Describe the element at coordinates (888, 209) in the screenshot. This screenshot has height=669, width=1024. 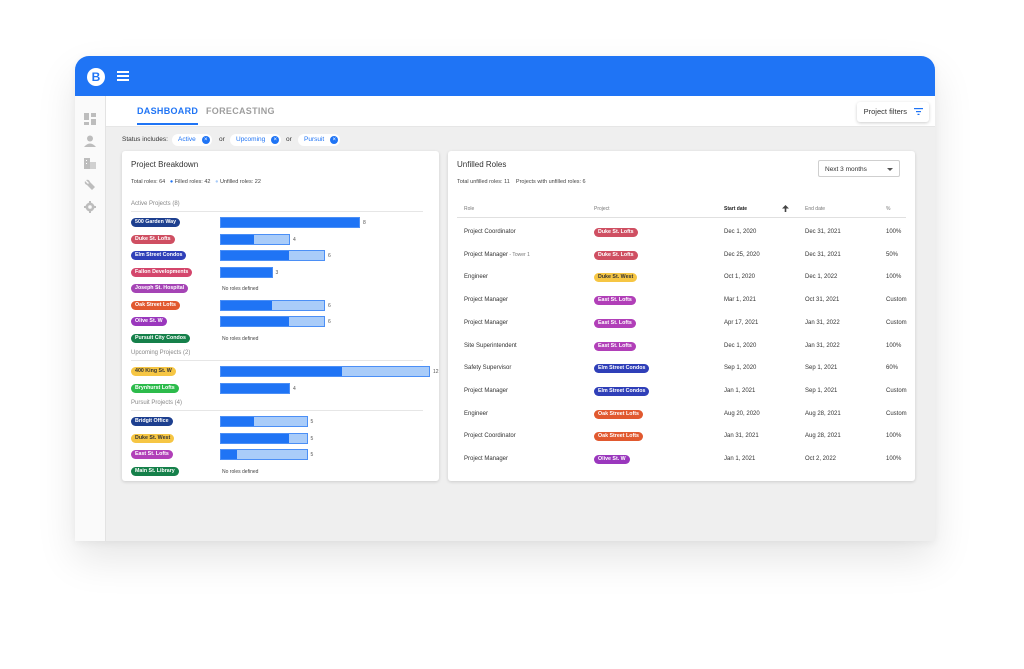
I see `column-header-percent: %` at that location.